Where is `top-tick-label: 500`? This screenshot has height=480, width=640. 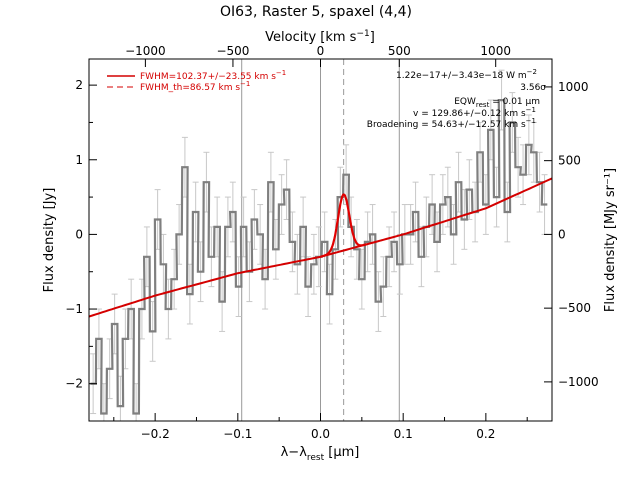 top-tick-label: 500 is located at coordinates (399, 51).